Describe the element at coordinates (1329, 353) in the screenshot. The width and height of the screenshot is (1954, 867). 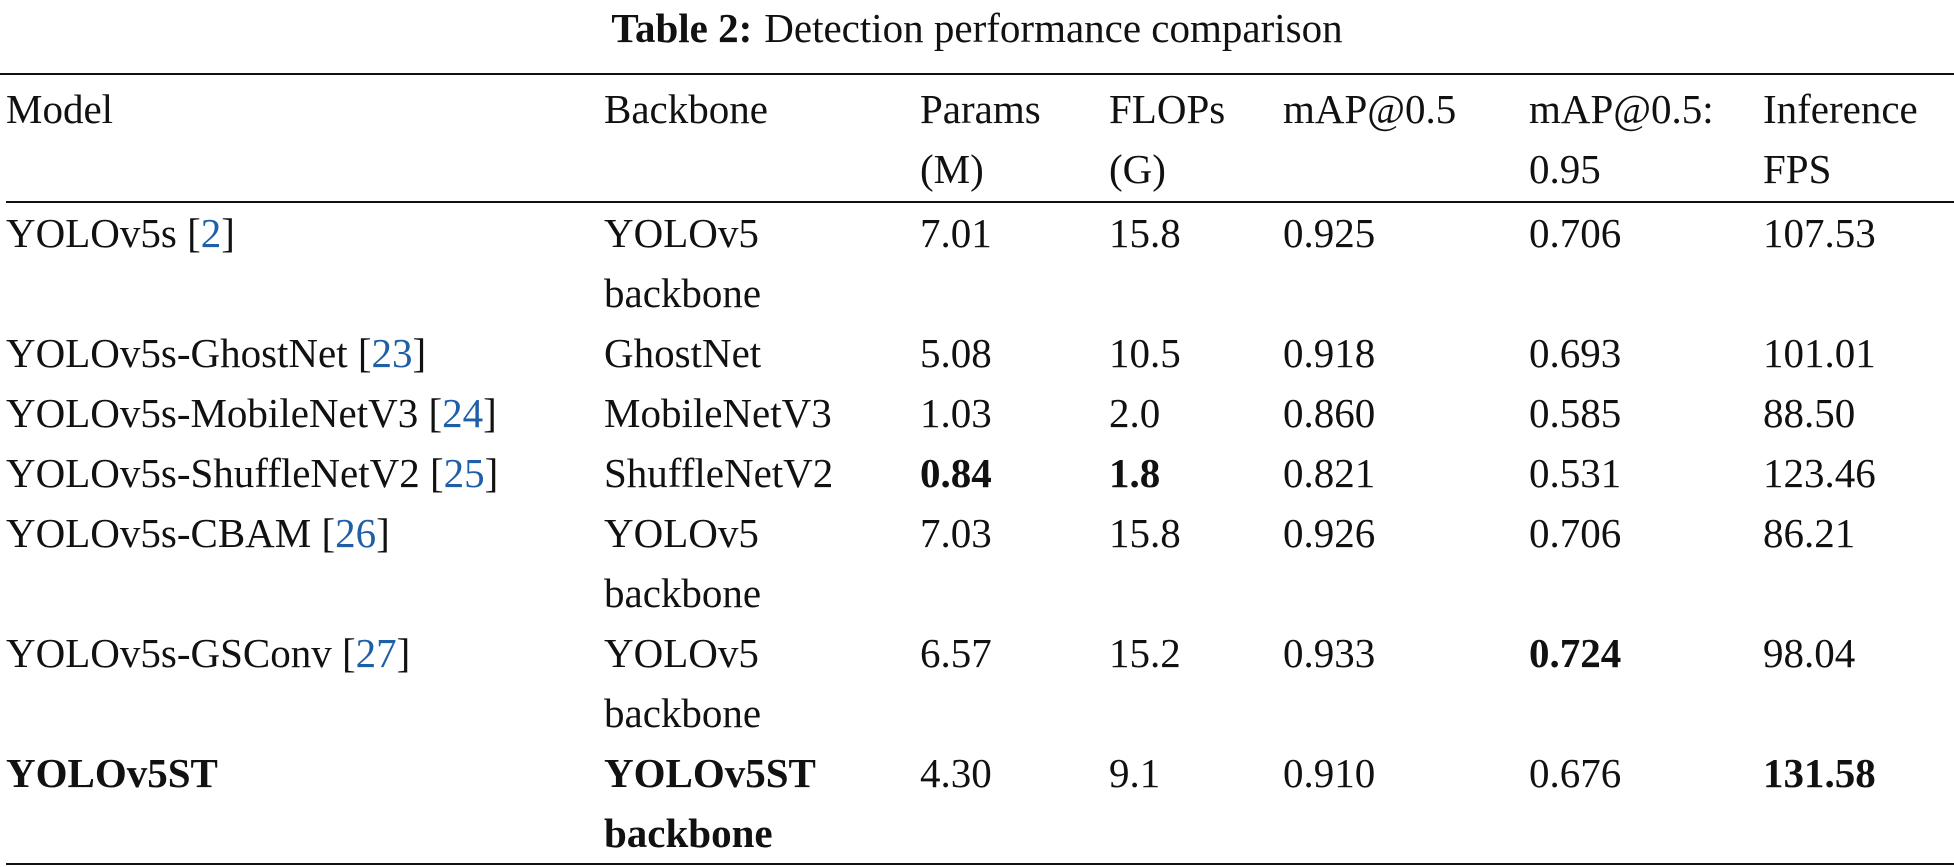
I see `table-cell: 0.918` at that location.